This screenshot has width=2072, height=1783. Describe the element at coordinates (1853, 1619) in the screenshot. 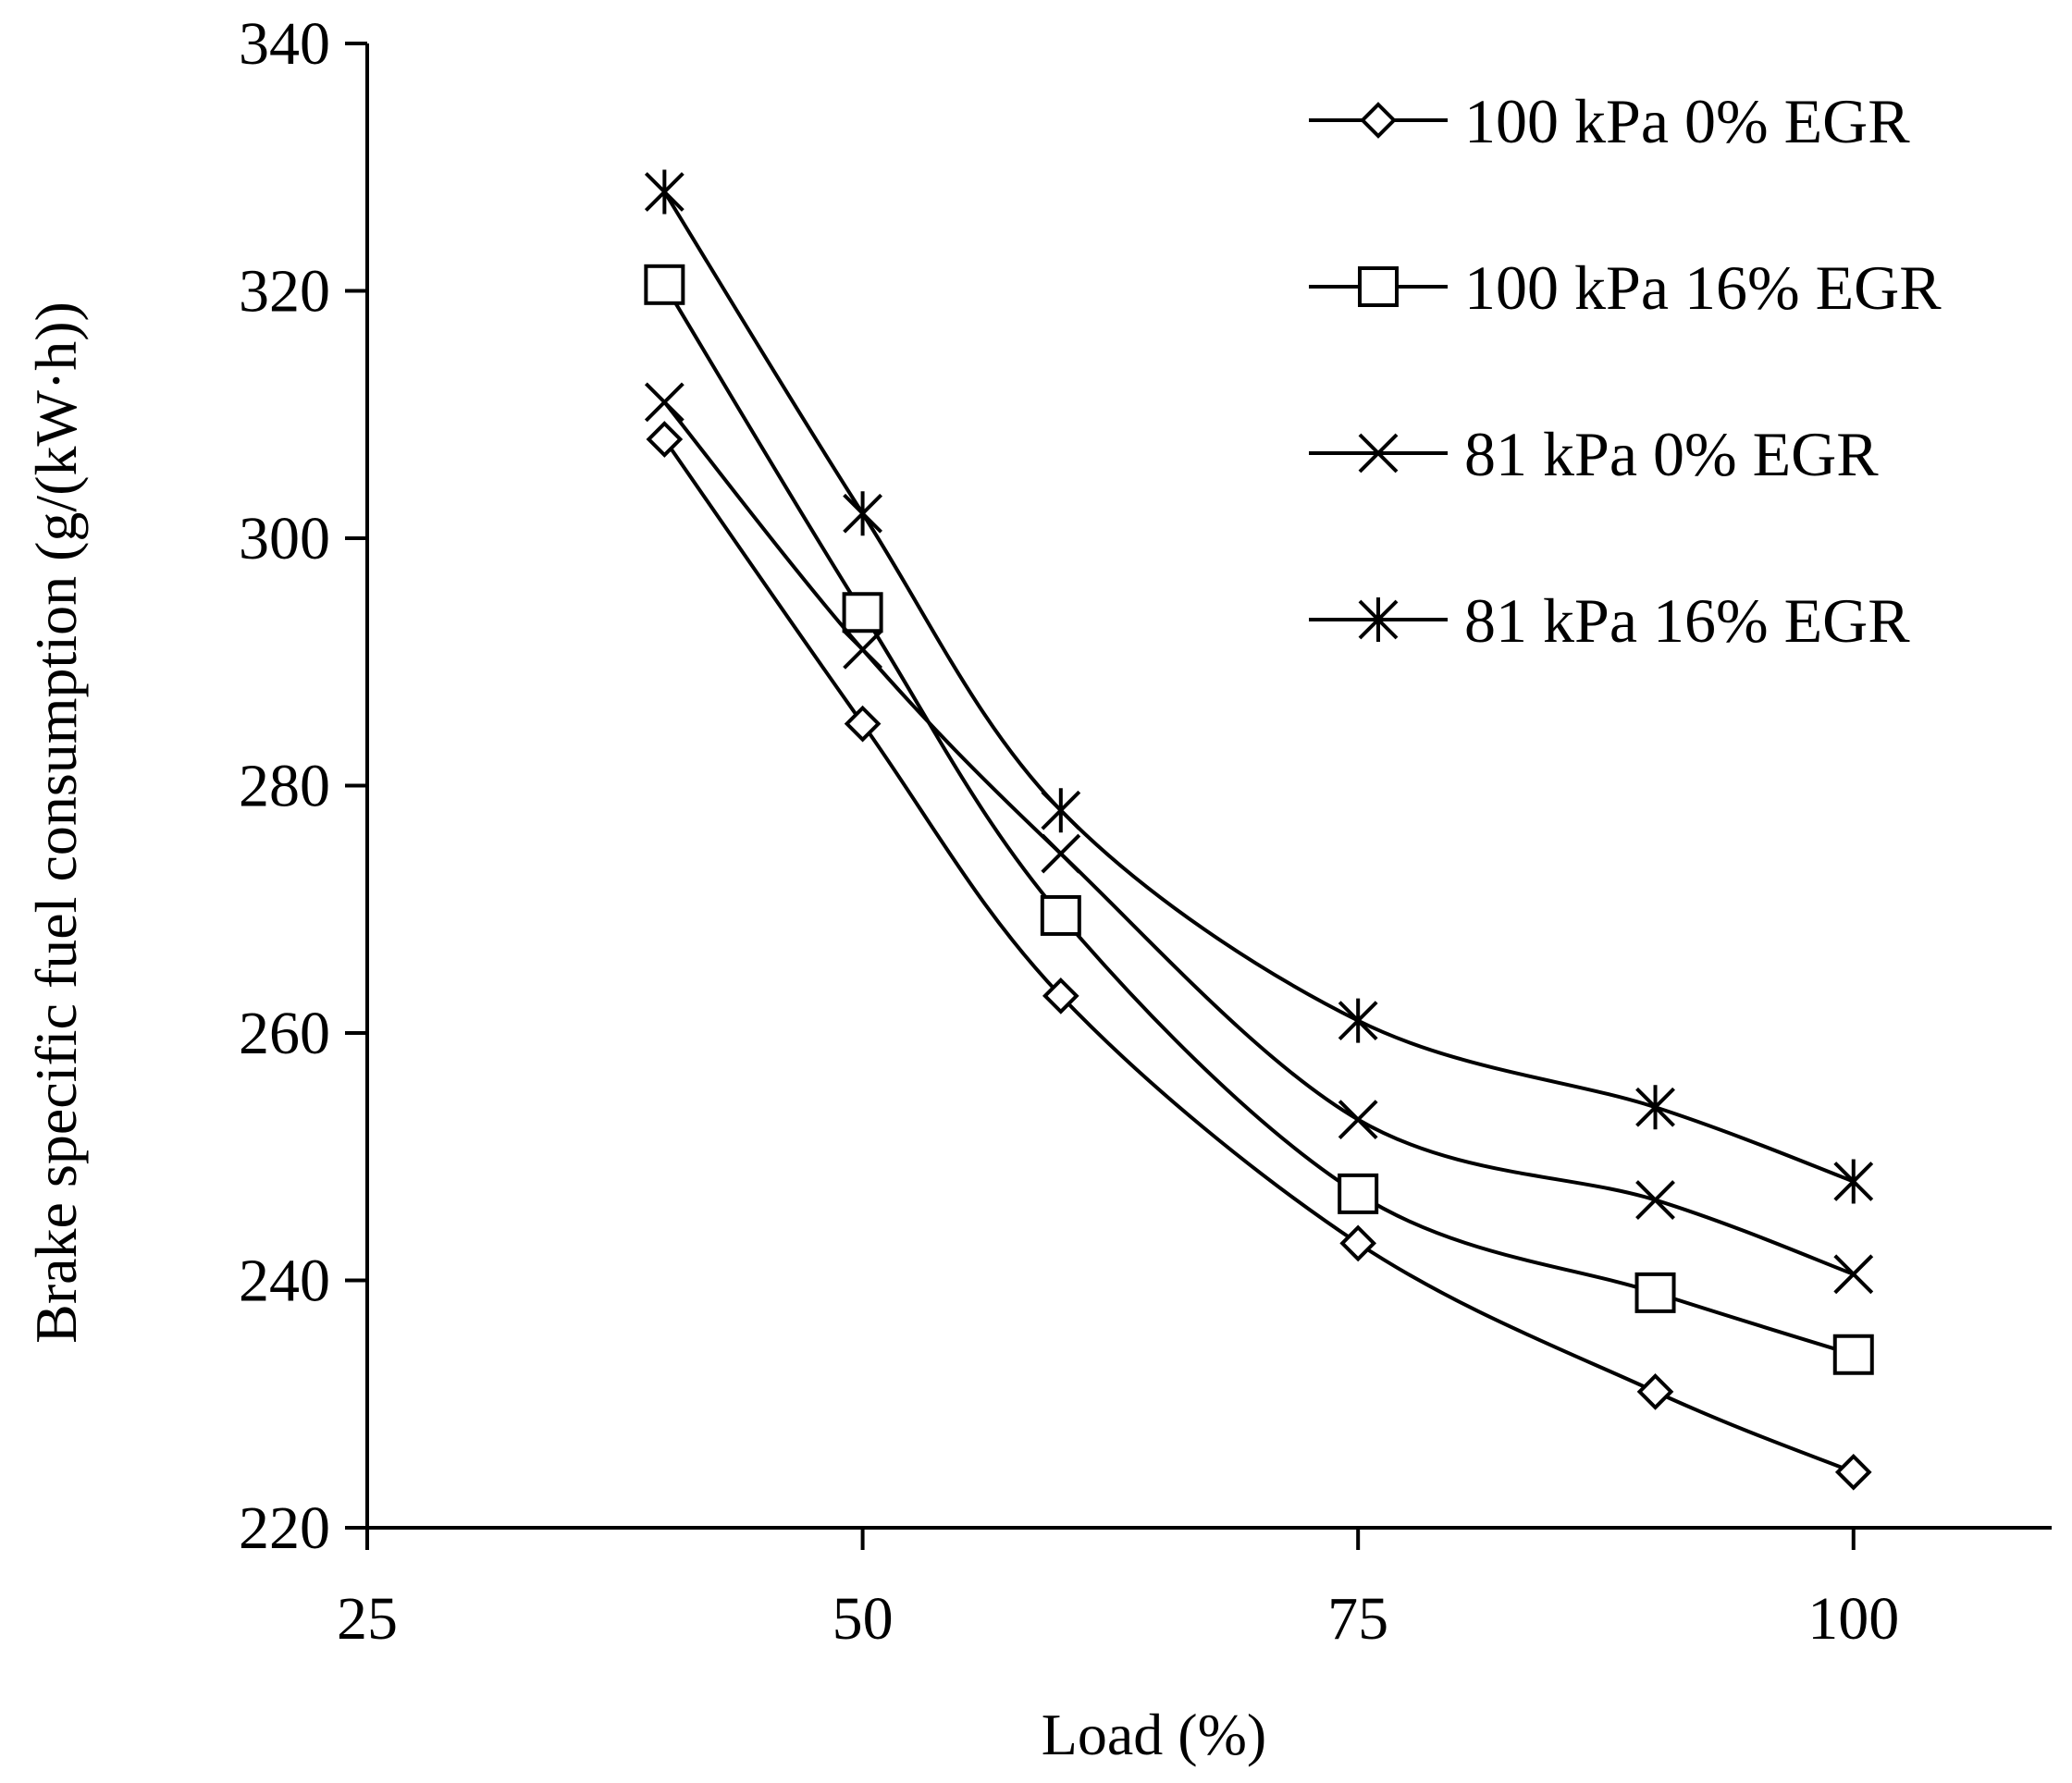

I see `x-tick-label: 100` at that location.